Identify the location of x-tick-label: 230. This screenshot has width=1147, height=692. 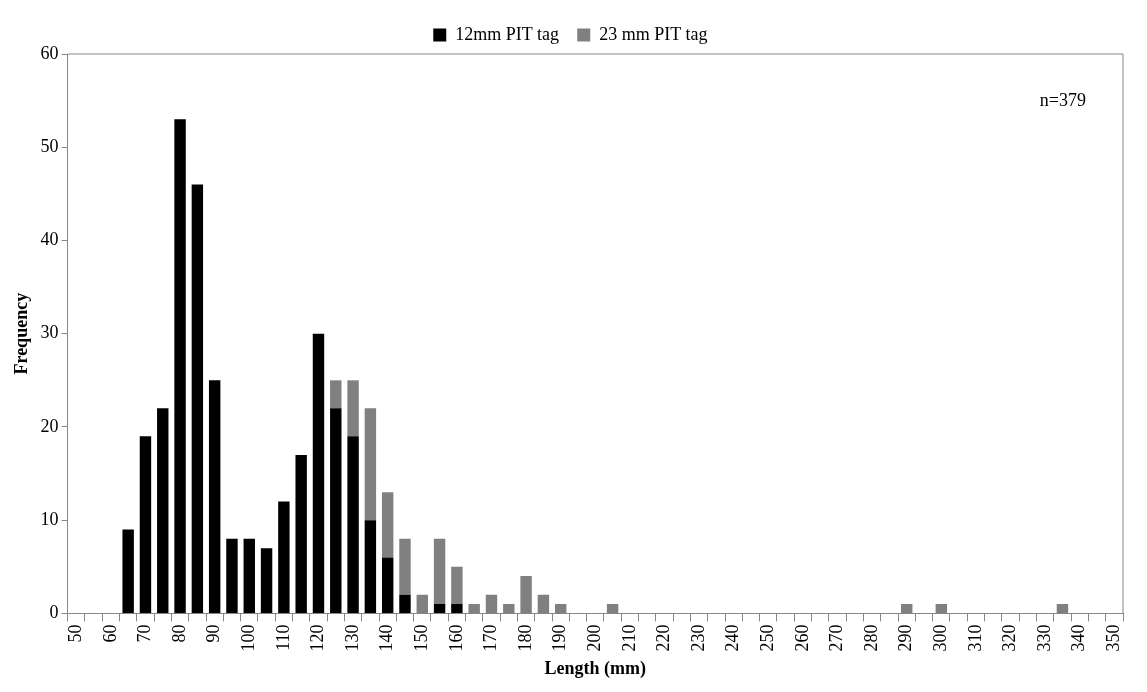
(697, 638).